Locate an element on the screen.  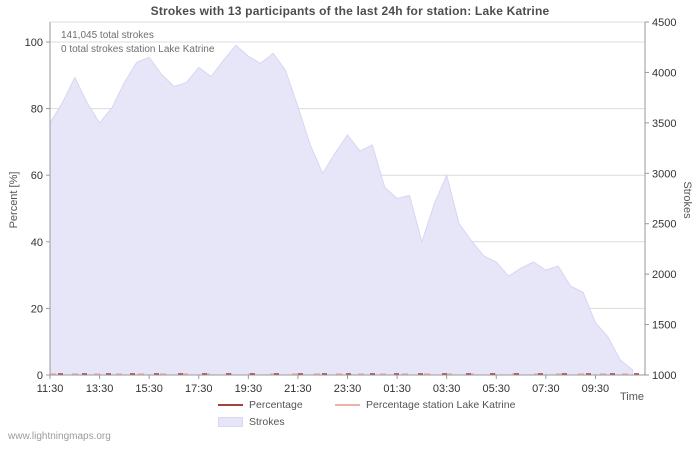
strokes-area-swatch is located at coordinates (230, 422).